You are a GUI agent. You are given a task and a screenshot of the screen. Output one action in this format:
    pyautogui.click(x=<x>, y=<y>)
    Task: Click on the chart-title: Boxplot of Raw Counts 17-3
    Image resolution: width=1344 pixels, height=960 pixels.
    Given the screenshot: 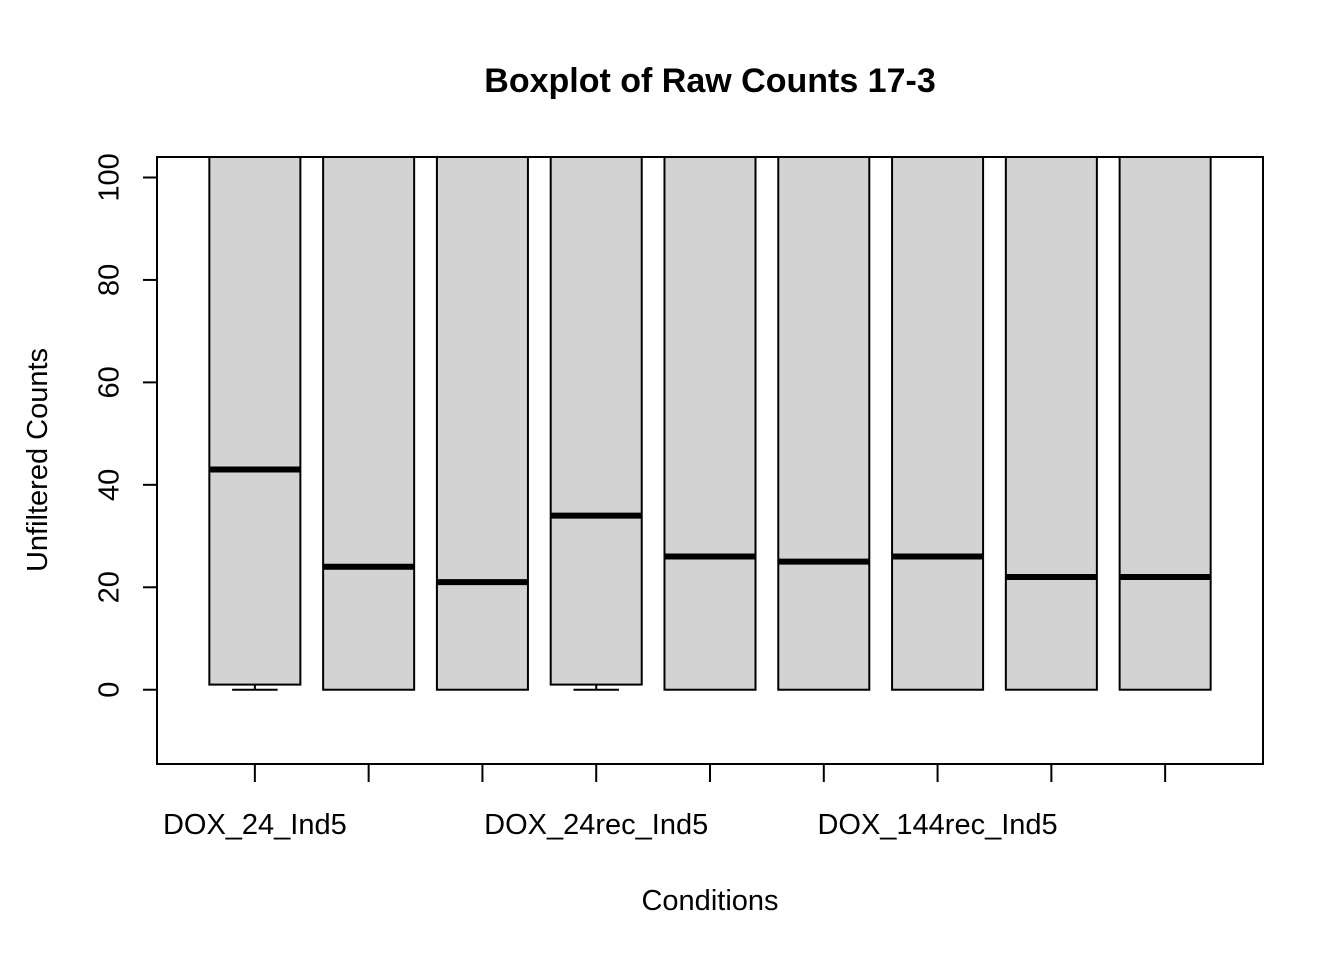 What is the action you would take?
    pyautogui.click(x=709, y=81)
    